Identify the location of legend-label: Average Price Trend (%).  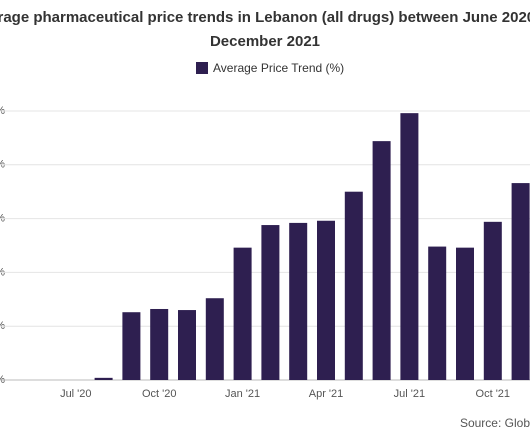
(278, 68).